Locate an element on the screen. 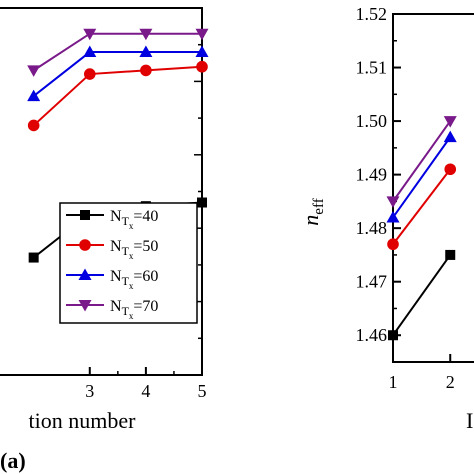  legend-label: NTx=60 is located at coordinates (134, 279).